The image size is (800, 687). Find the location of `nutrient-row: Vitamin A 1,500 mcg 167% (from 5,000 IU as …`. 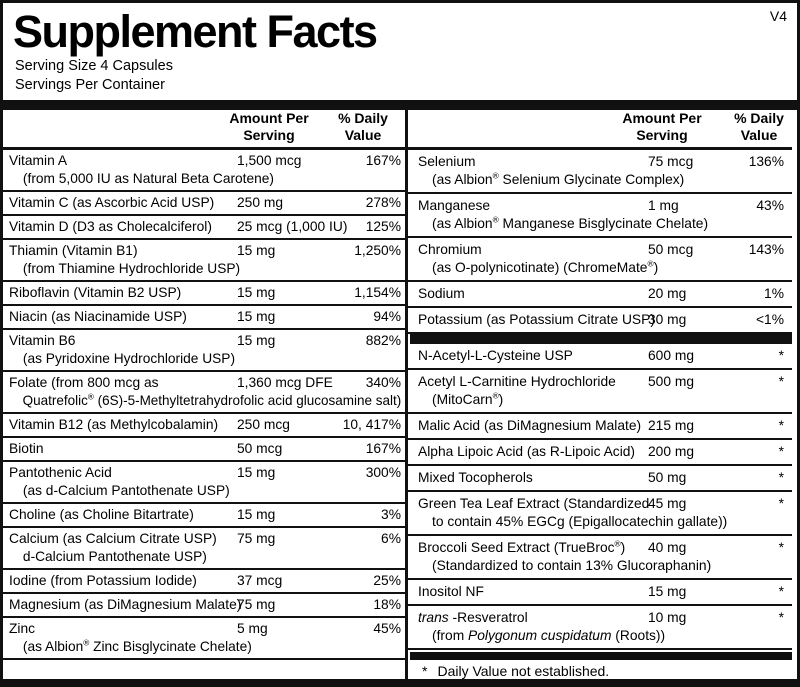

nutrient-row: Vitamin A 1,500 mcg 167% (from 5,000 IU as … is located at coordinates (204, 171).